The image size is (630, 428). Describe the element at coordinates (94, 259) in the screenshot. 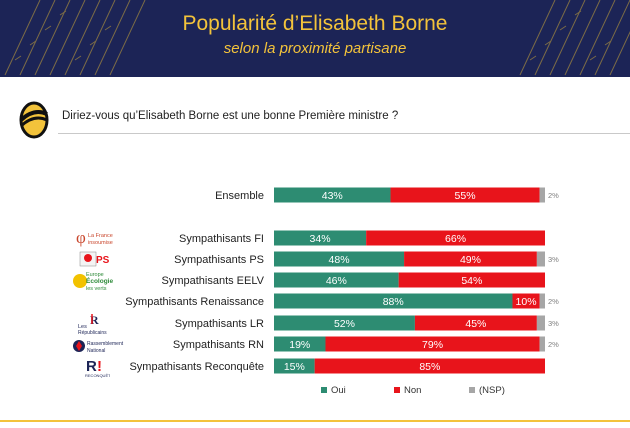

I see `ps-logo: PS` at that location.